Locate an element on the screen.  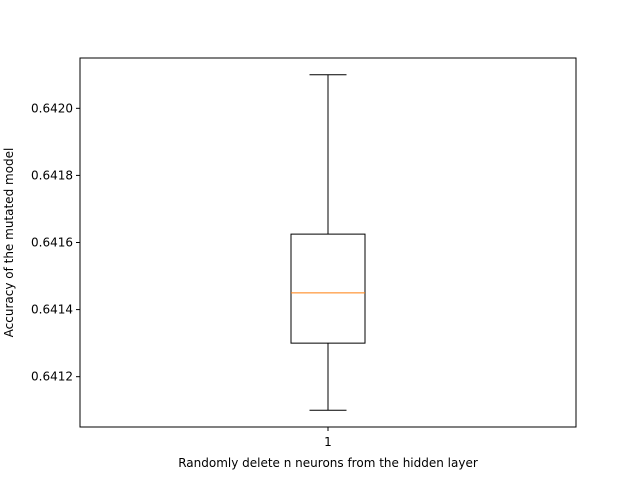
y-tick-label: 0.6418 is located at coordinates (52, 175).